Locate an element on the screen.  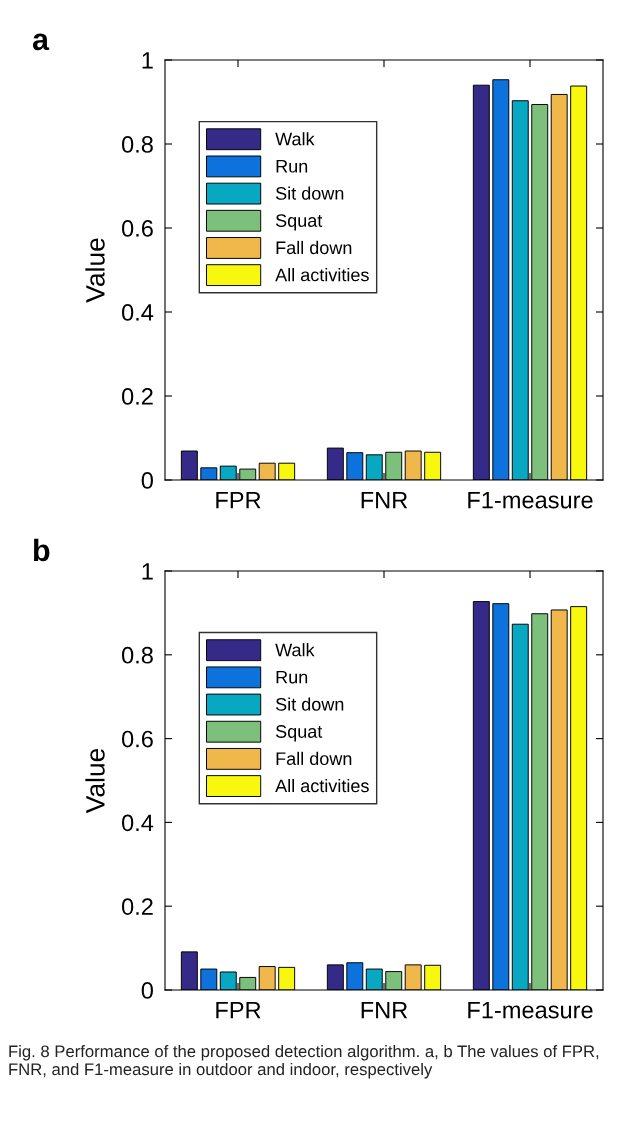
chart-title: b is located at coordinates (42, 550).